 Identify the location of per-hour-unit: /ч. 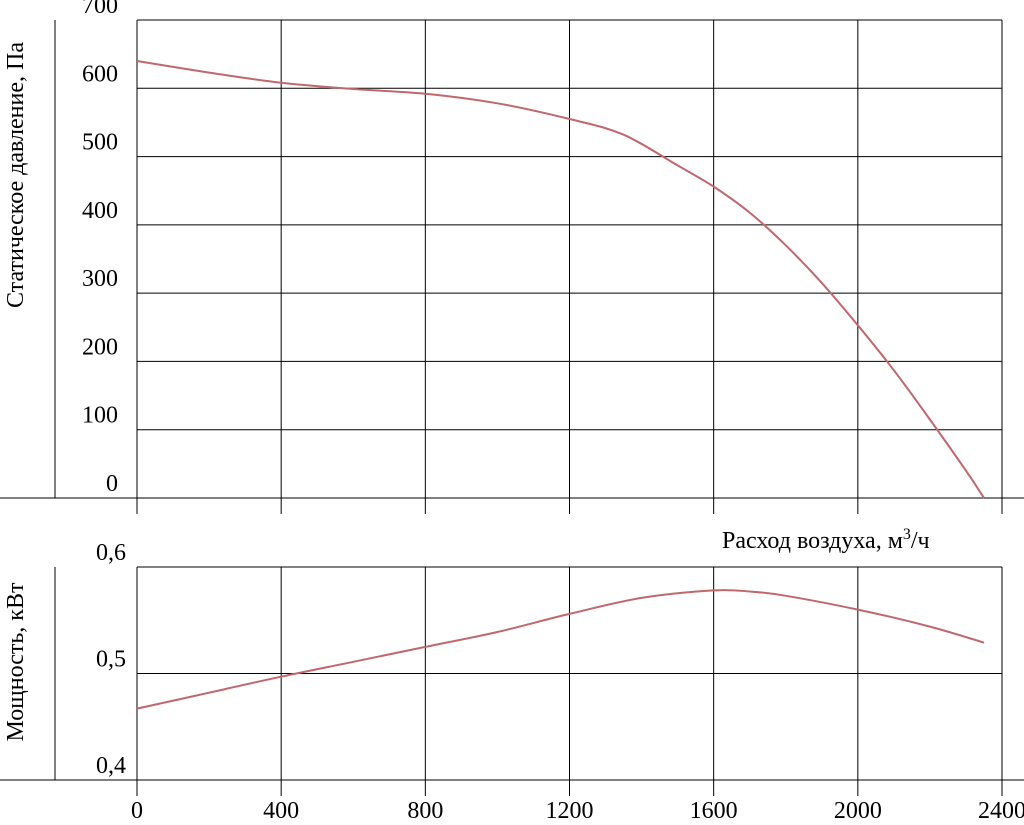
(920, 541).